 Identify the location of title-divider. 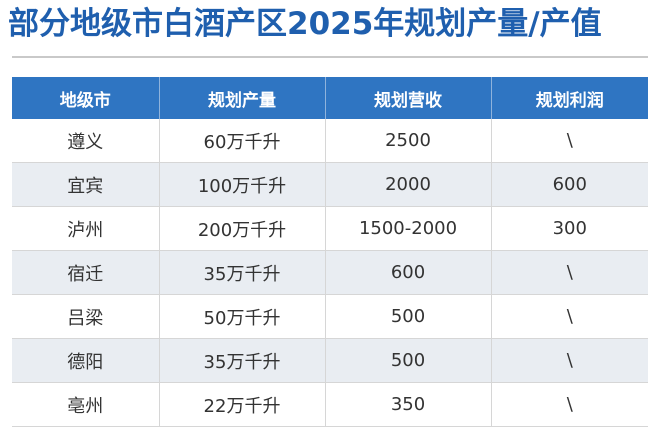
(330, 57).